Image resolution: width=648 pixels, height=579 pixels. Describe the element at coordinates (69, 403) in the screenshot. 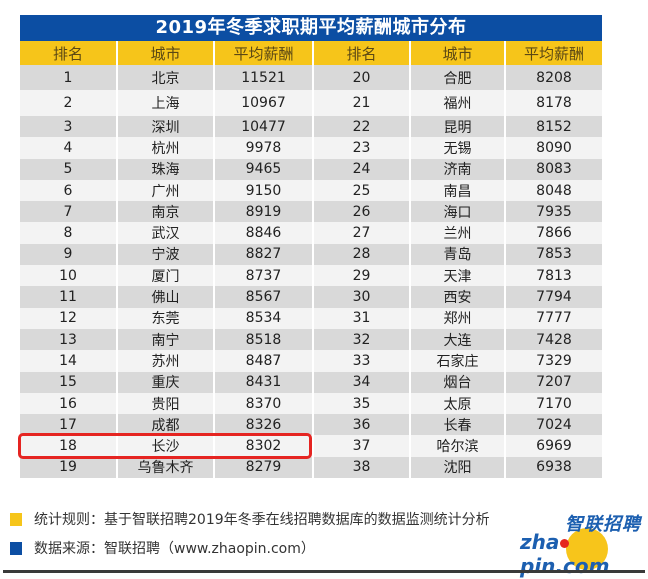

I see `rank-cell: 16` at that location.